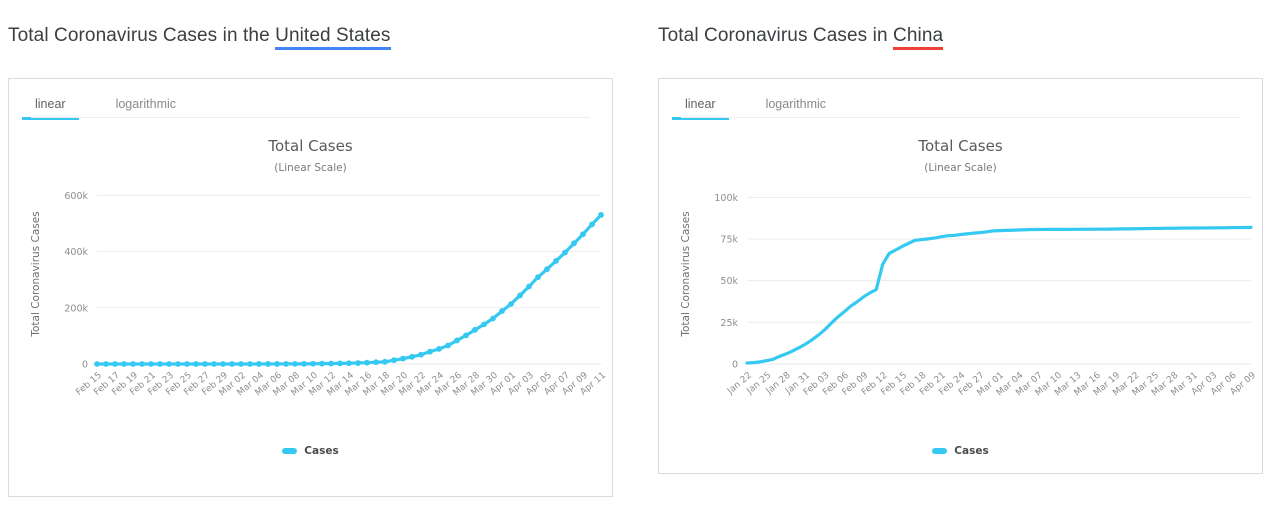 This screenshot has height=523, width=1280. What do you see at coordinates (333, 37) in the screenshot?
I see `title-highlight-united-states: United States` at bounding box center [333, 37].